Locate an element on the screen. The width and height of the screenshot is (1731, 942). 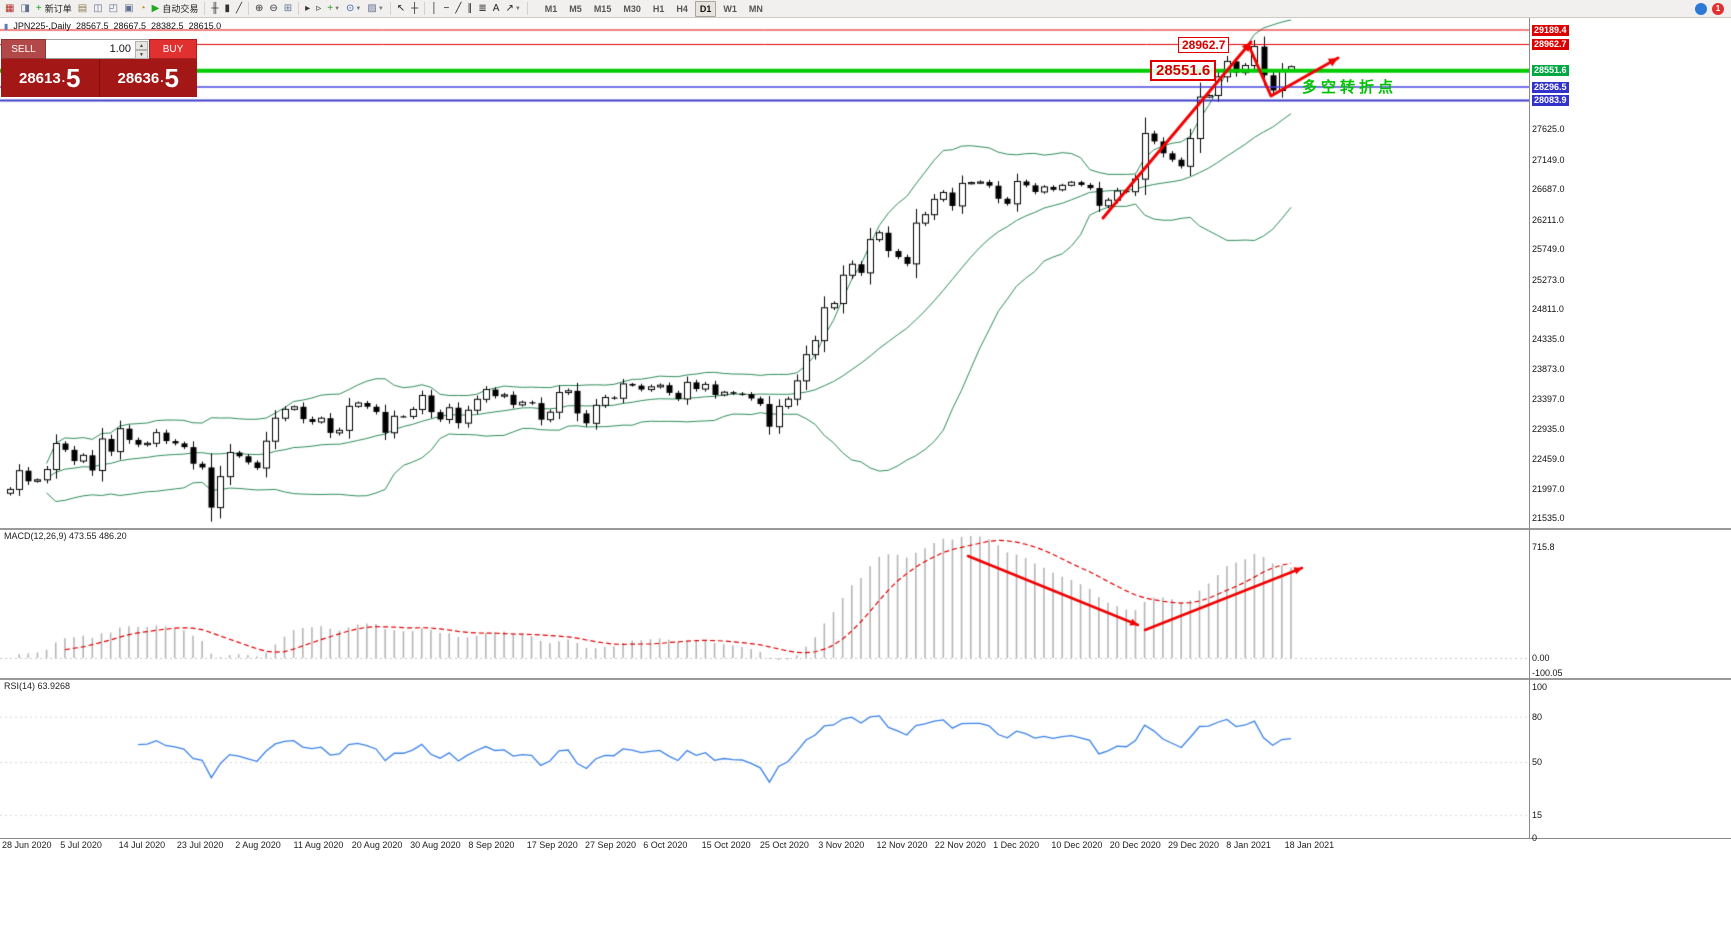
timeframe-d1-button: D1 is located at coordinates (705, 8).